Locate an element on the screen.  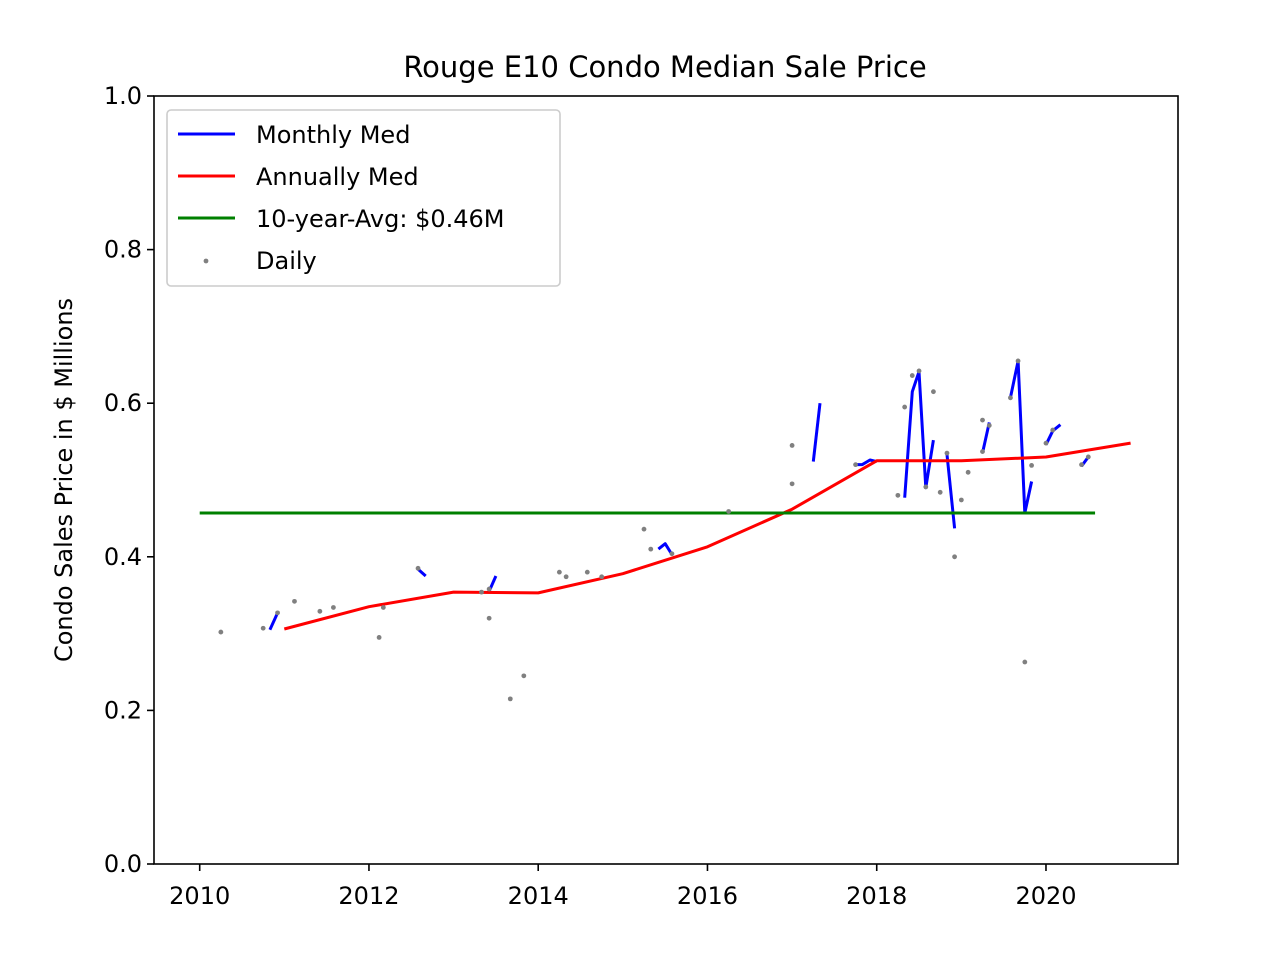
x-tick-label: 2018 is located at coordinates (876, 896).